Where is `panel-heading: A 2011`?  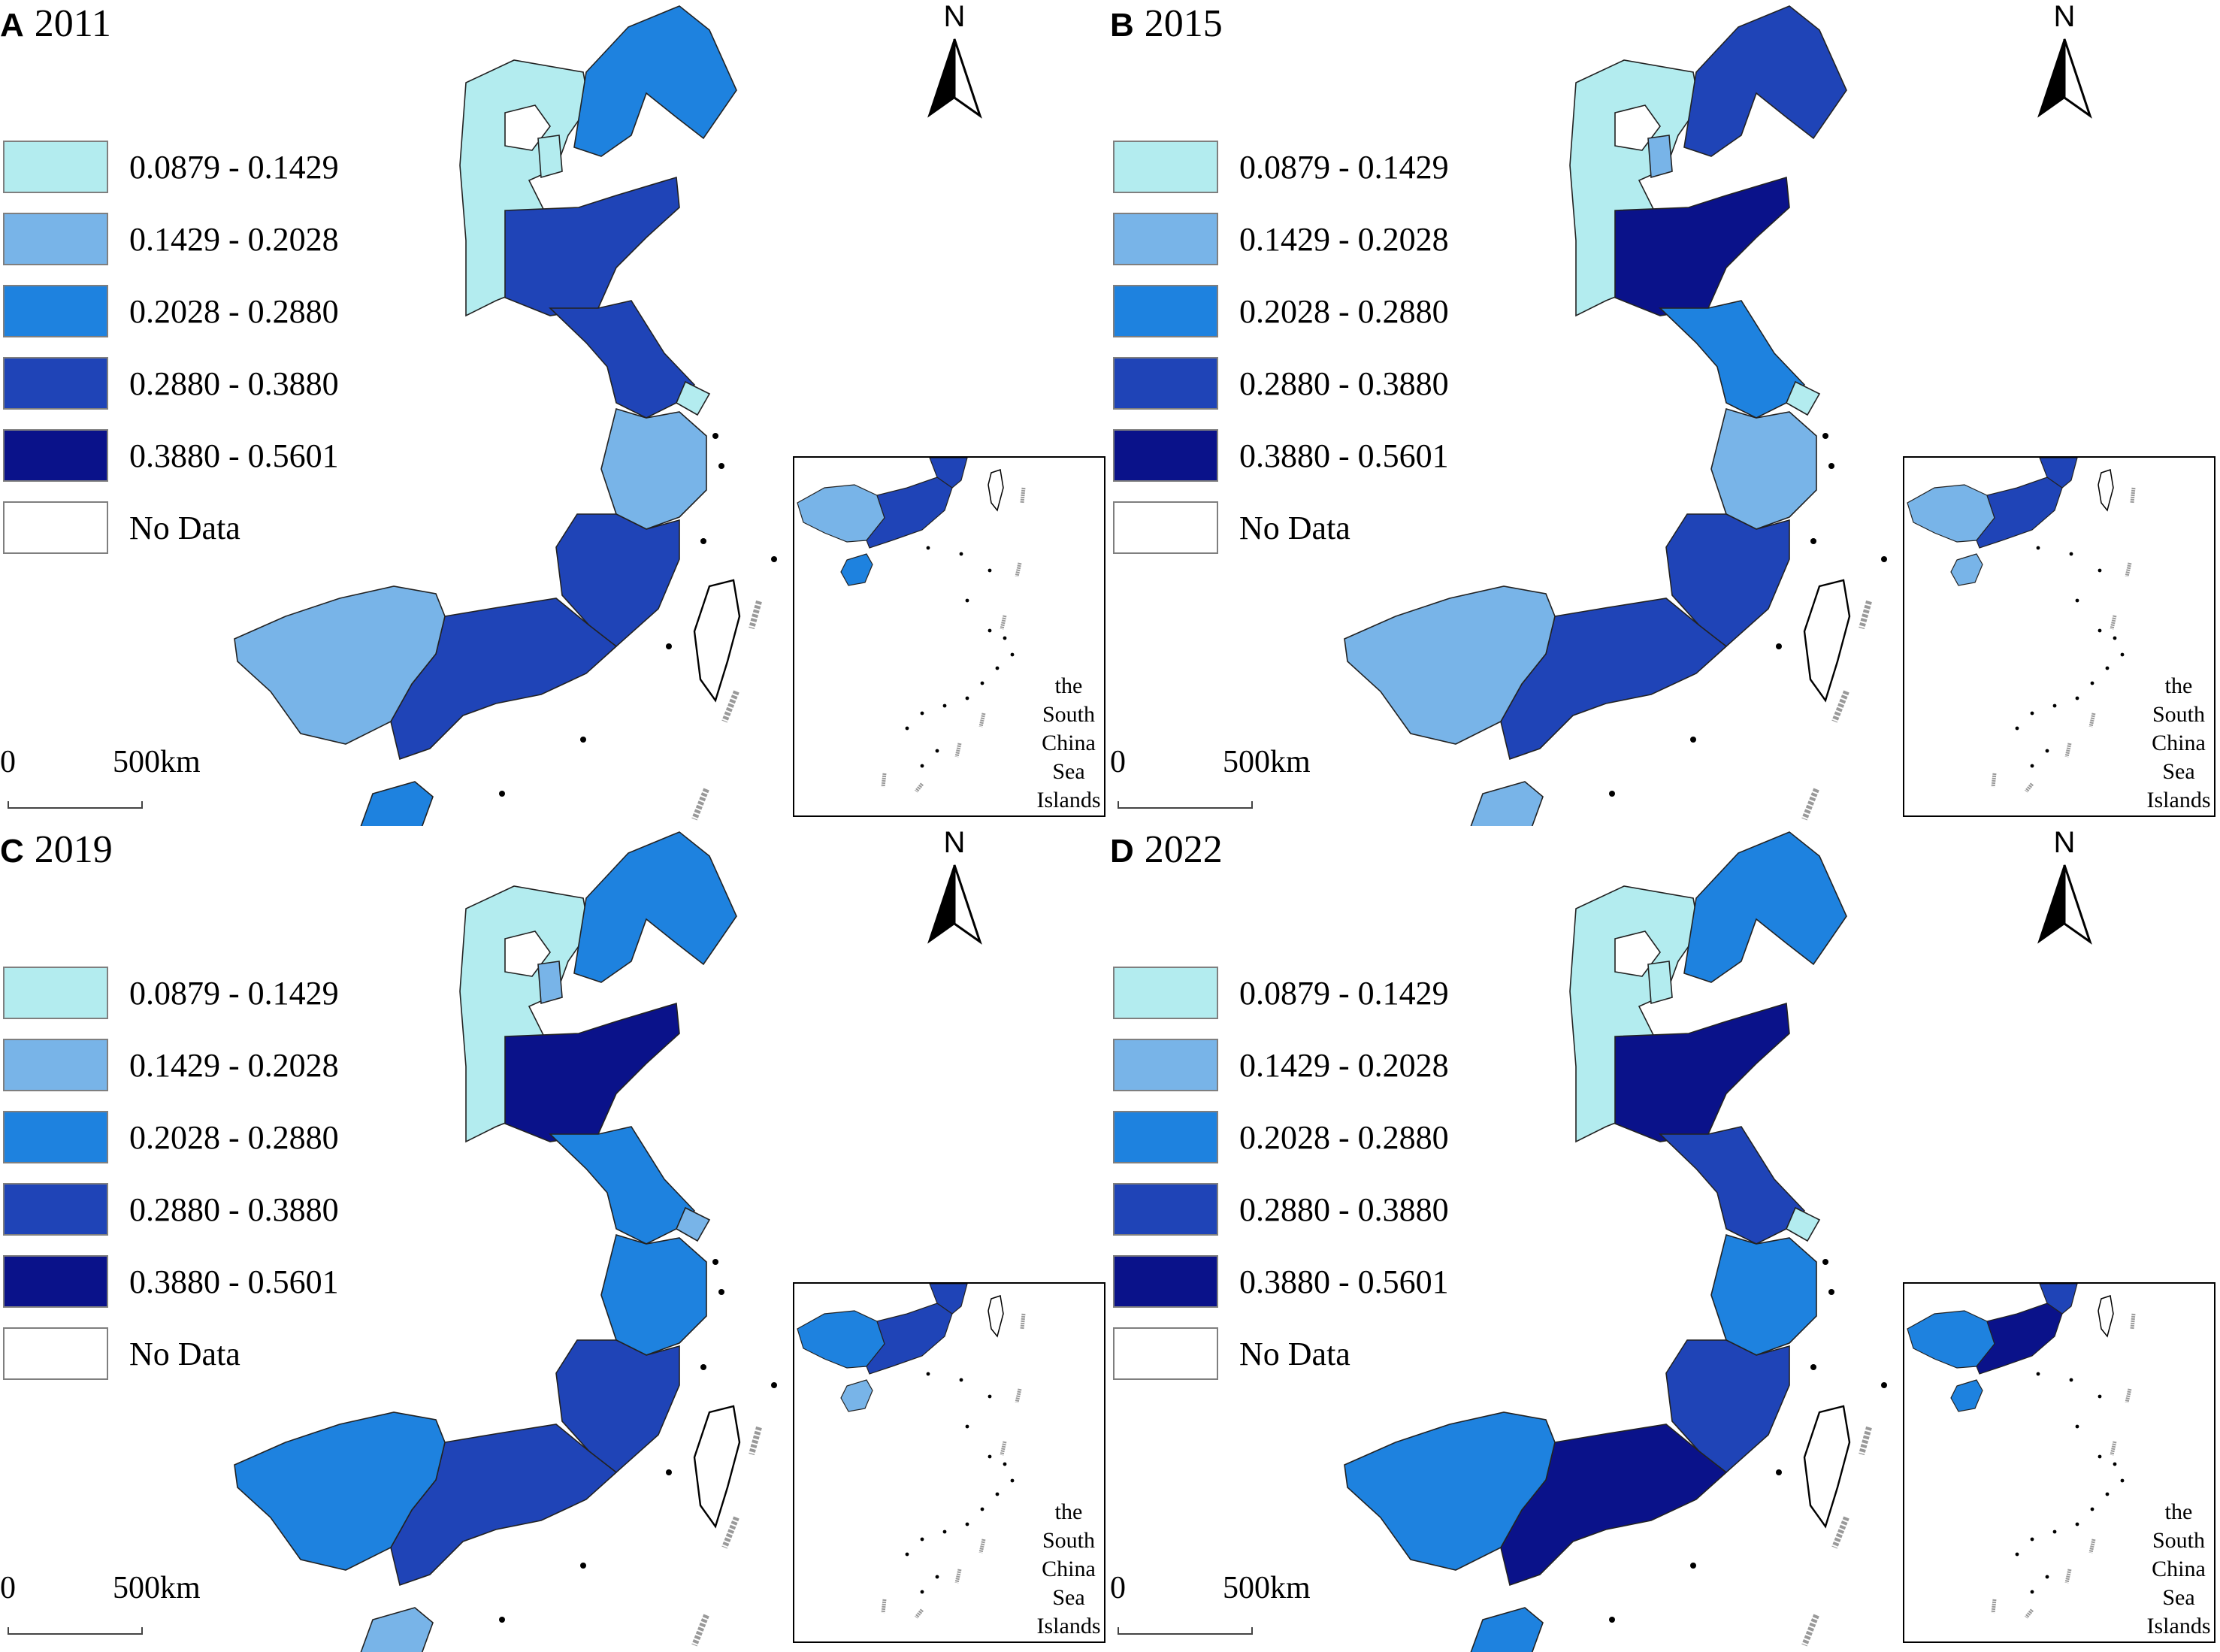
panel-heading: A 2011 is located at coordinates (55, 24).